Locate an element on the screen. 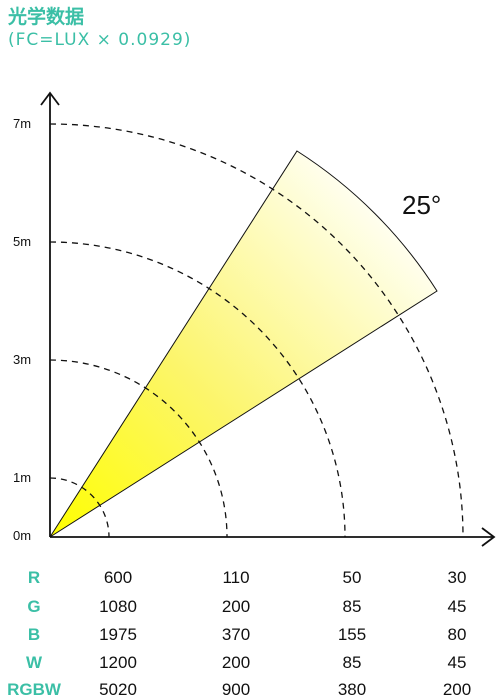 The image size is (501, 700). table-cell: 50 is located at coordinates (352, 577).